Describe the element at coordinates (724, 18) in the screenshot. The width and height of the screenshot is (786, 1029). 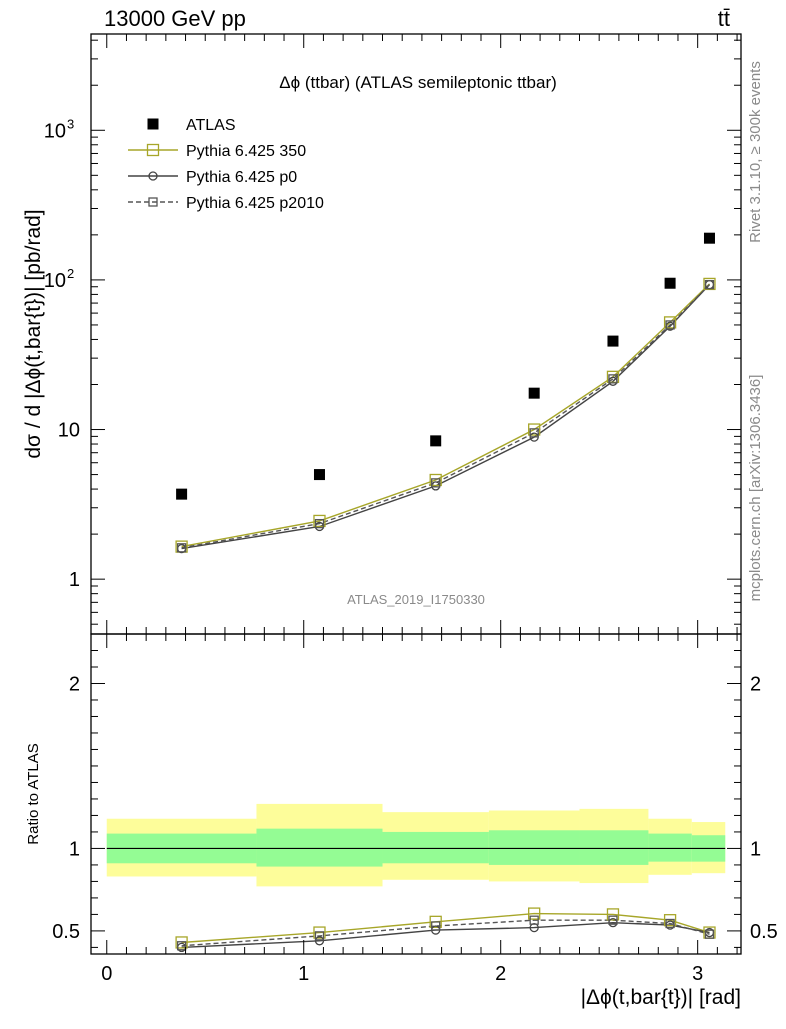
I see `process-label: tt̄` at that location.